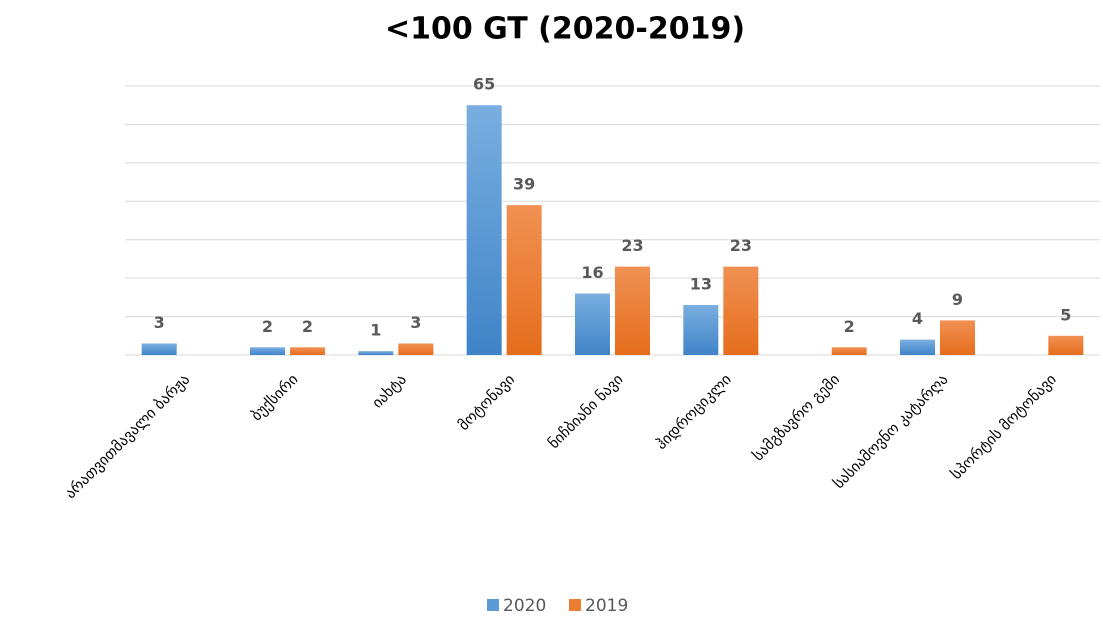  I want to click on x-tick-label: ნიჩბიანი ნავი, so click(586, 411).